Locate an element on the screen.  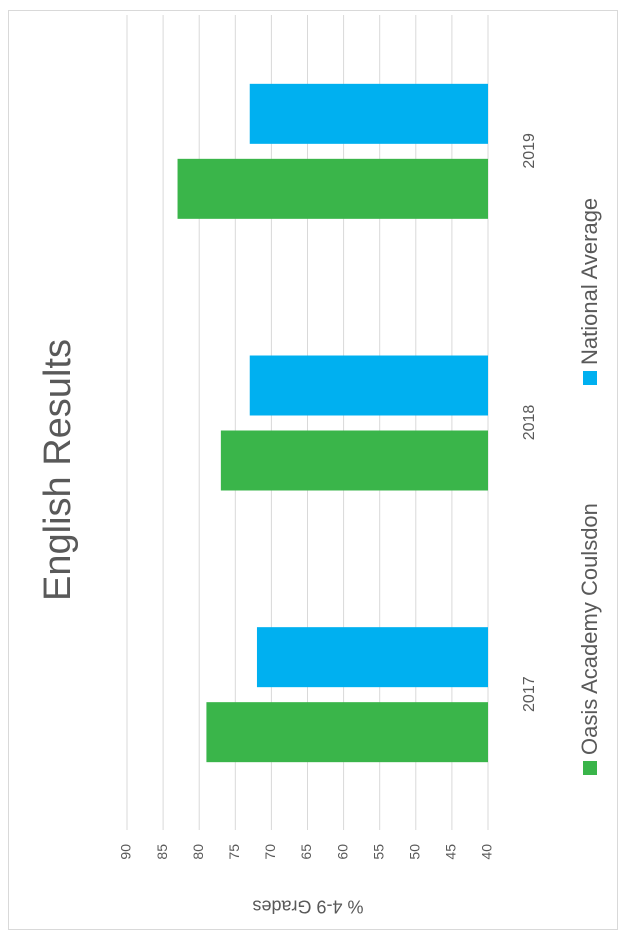
y-tick-label: 40 is located at coordinates (487, 852).